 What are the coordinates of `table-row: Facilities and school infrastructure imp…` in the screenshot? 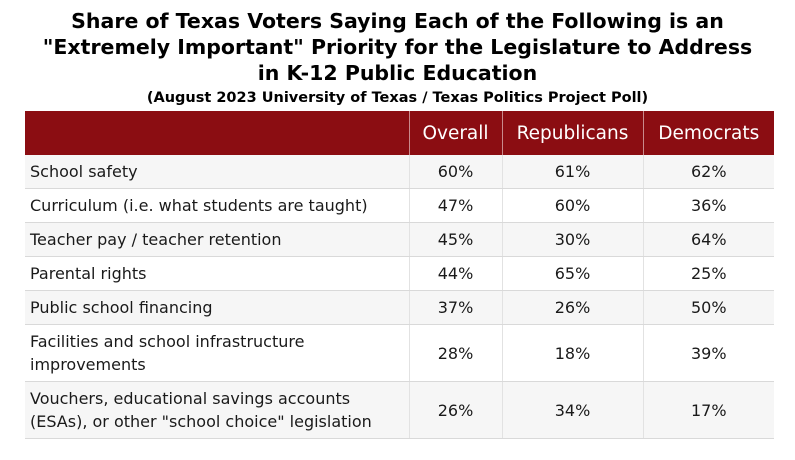 It's located at (399, 353).